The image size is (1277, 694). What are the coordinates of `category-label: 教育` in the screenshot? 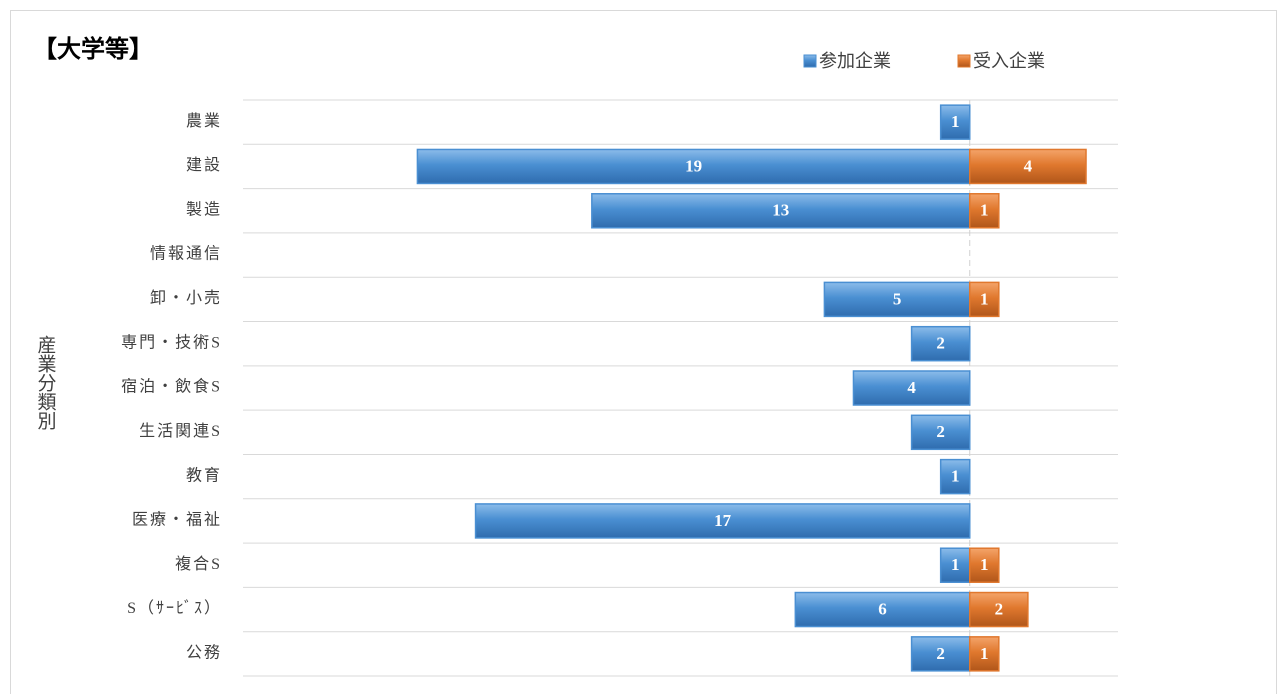 It's located at (204, 475).